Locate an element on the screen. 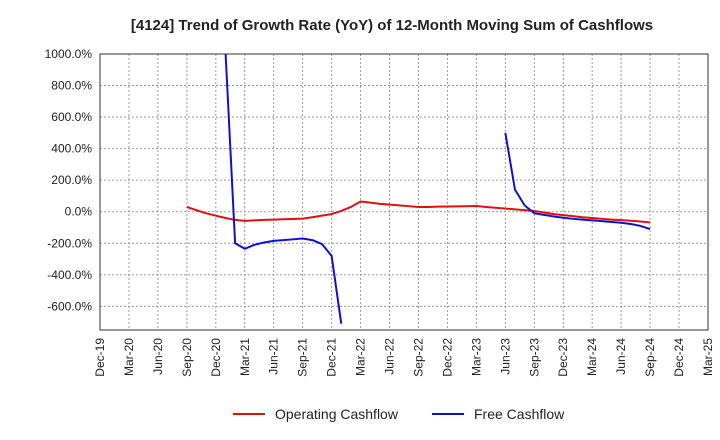  y-tick-label: -600.0% is located at coordinates (69, 306).